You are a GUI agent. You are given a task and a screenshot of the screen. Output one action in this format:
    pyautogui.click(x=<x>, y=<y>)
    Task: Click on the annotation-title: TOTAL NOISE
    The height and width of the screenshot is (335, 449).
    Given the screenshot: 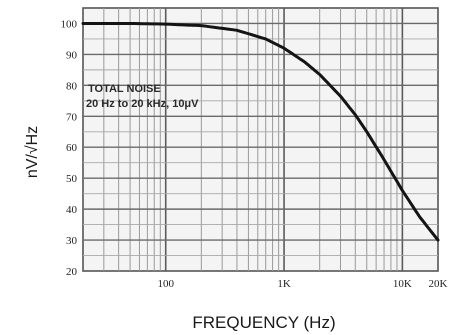 What is the action you would take?
    pyautogui.click(x=124, y=89)
    